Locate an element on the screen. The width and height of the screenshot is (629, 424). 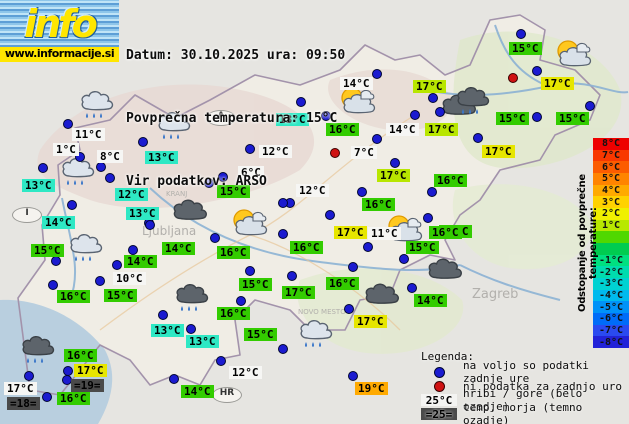
station-temp-label: 10°C is located at coordinates (129, 278).